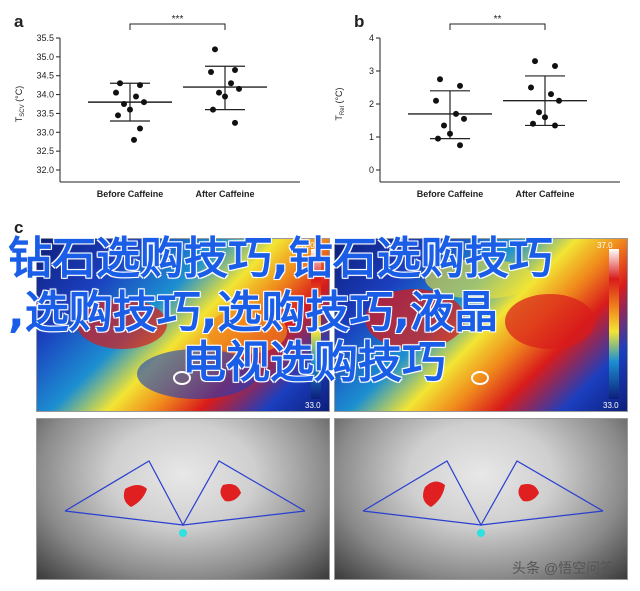  I want to click on chart-b-x-category-label: After Caffeine, so click(544, 194).